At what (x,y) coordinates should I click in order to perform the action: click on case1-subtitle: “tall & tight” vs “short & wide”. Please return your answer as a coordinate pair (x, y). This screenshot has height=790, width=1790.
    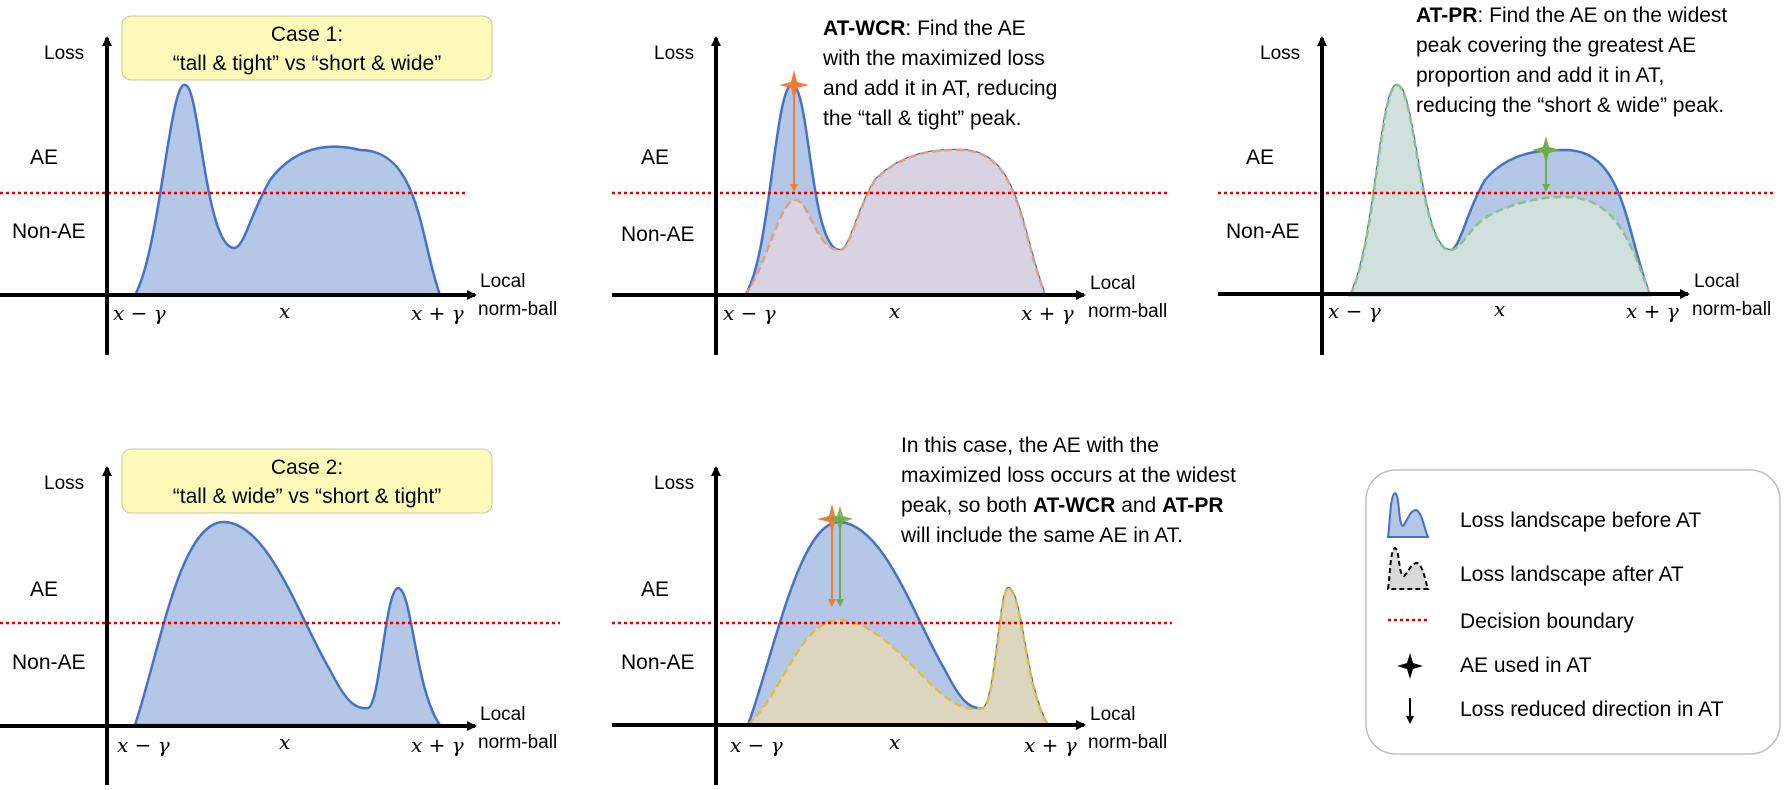
    Looking at the image, I should click on (307, 63).